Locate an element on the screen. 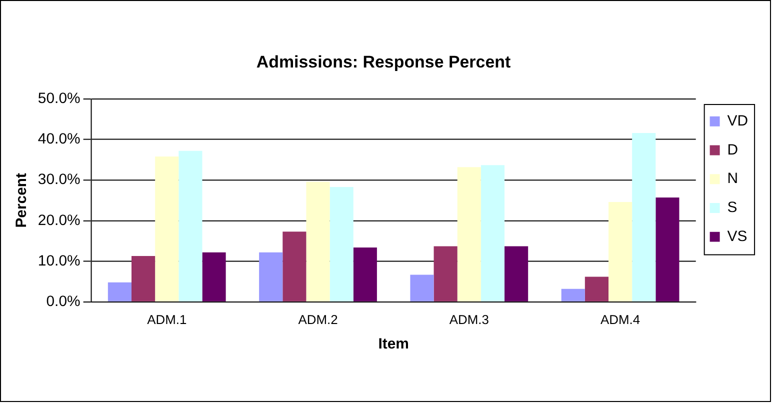 Image resolution: width=773 pixels, height=404 pixels. y-axis-title: Percent is located at coordinates (21, 200).